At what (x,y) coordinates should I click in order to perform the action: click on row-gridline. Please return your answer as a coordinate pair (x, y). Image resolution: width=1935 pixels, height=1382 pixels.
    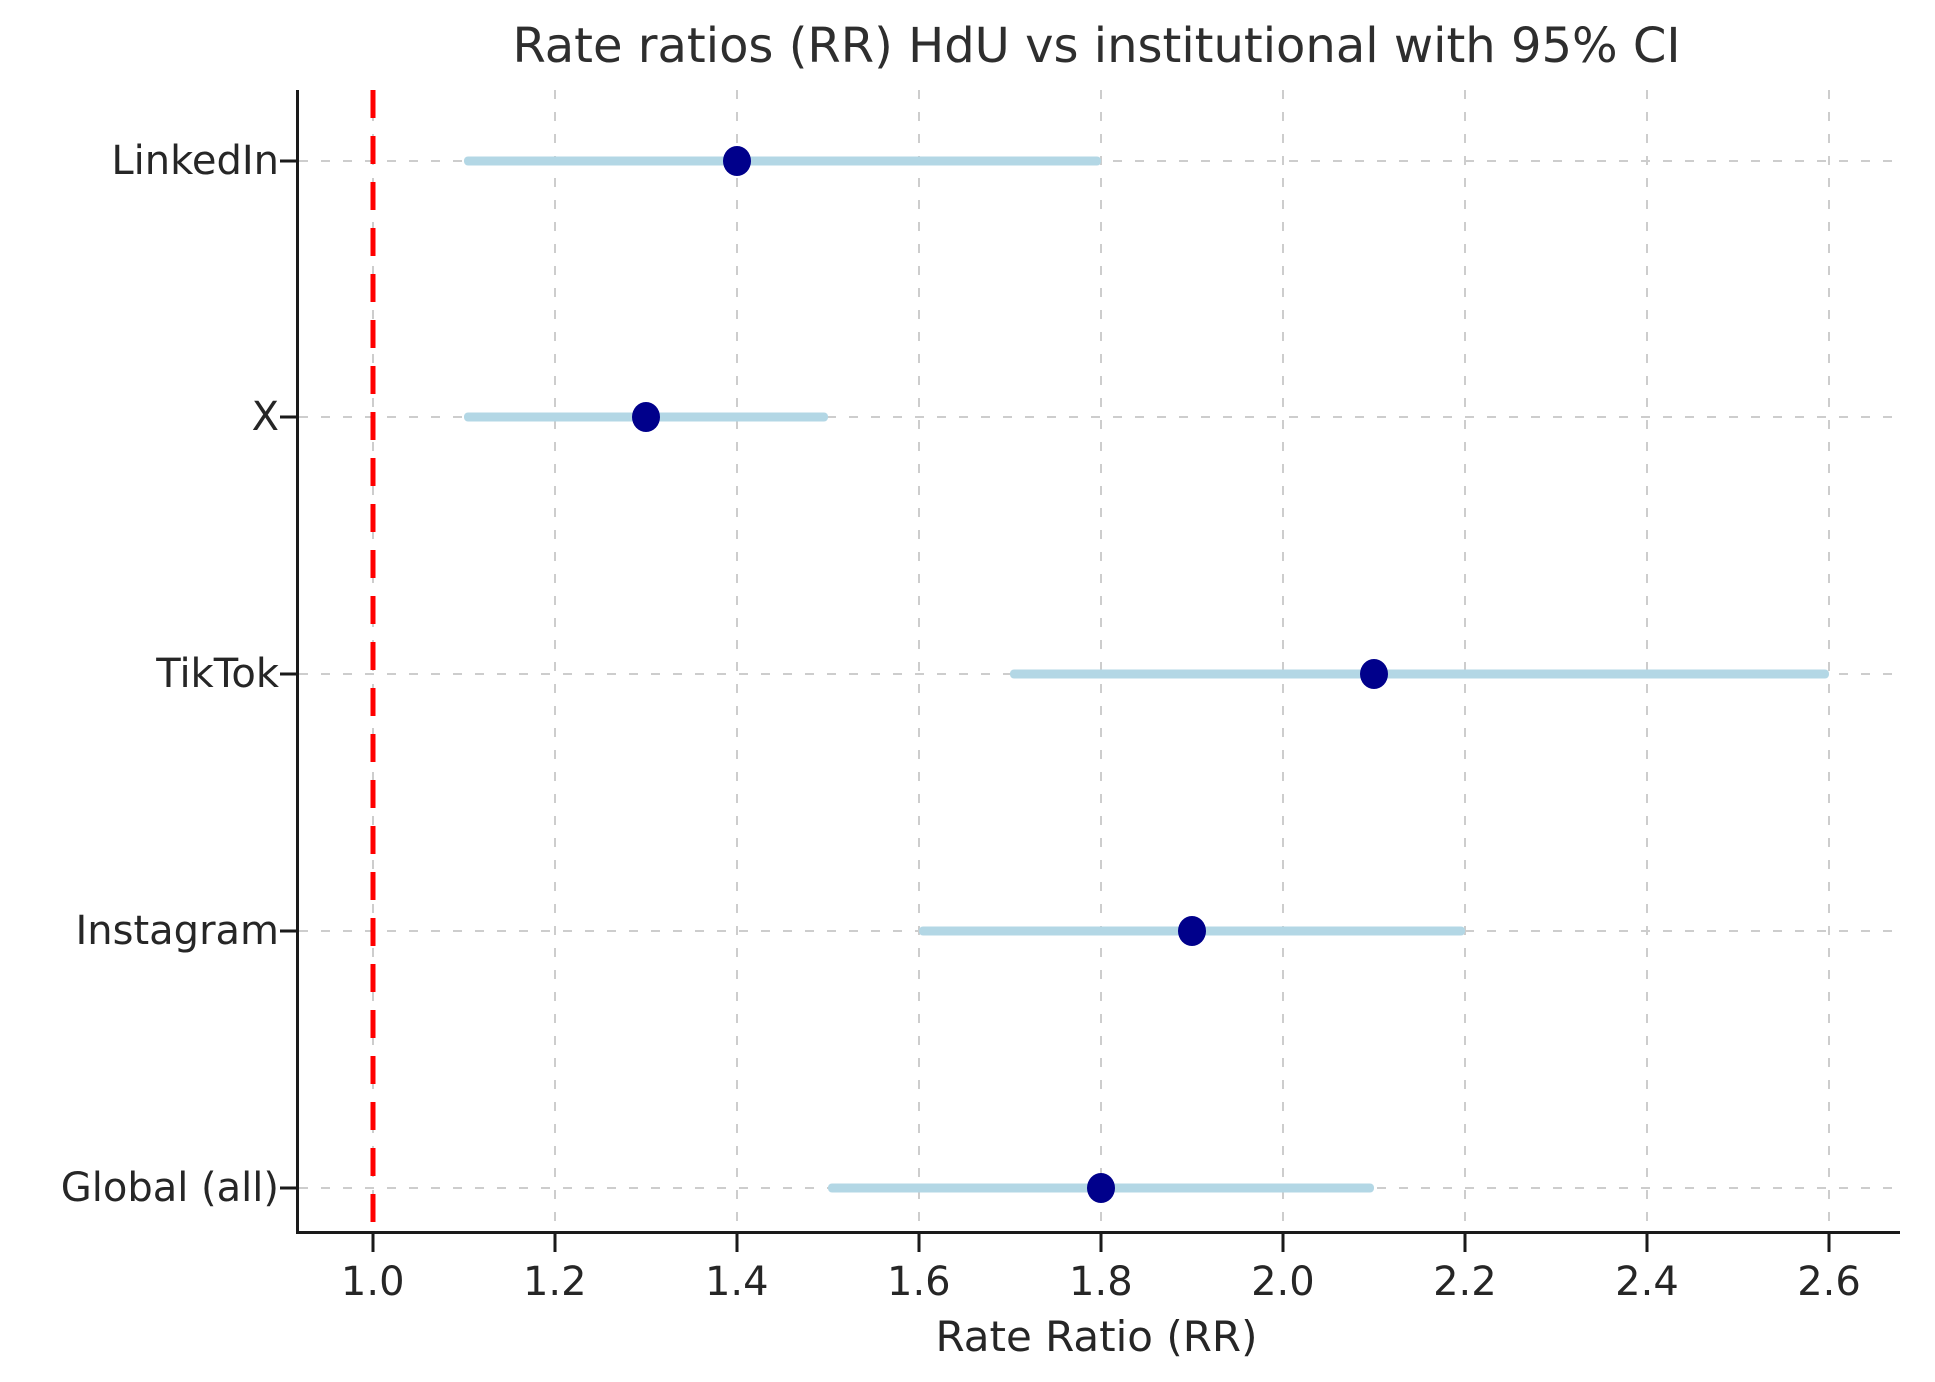
    Looking at the image, I should click on (1099, 417).